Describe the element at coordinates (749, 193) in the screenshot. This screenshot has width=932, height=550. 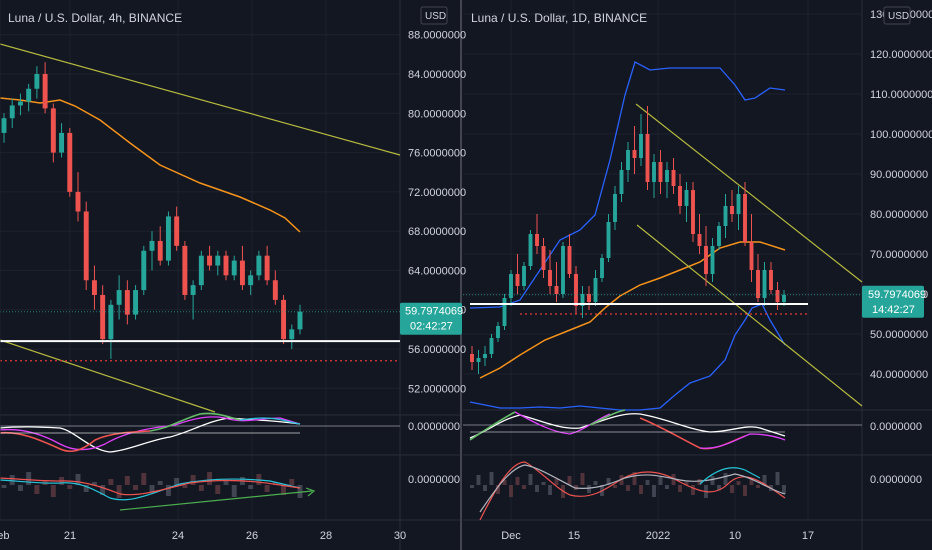
I see `channel-upper` at that location.